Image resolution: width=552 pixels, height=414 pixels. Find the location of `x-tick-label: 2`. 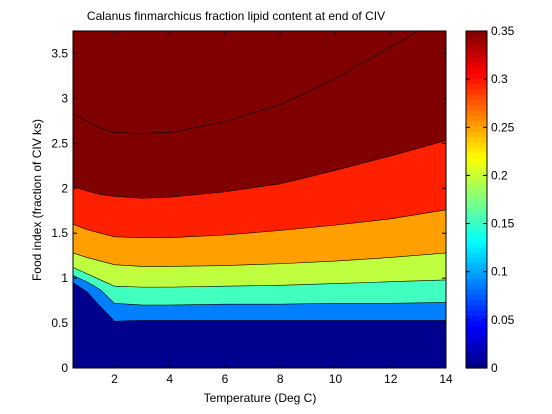

x-tick-label: 2 is located at coordinates (114, 379).